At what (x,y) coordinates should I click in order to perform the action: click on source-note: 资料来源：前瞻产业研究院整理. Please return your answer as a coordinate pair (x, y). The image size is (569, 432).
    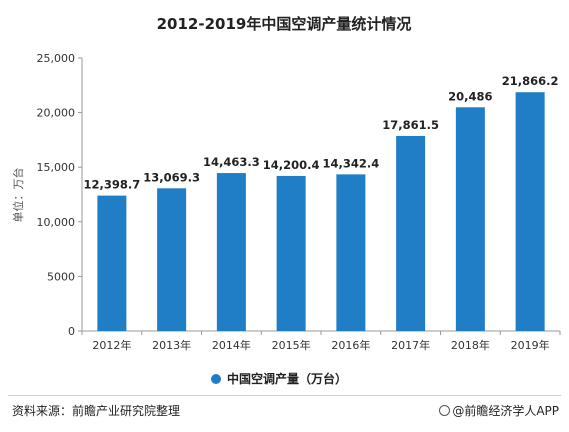
    Looking at the image, I should click on (96, 411).